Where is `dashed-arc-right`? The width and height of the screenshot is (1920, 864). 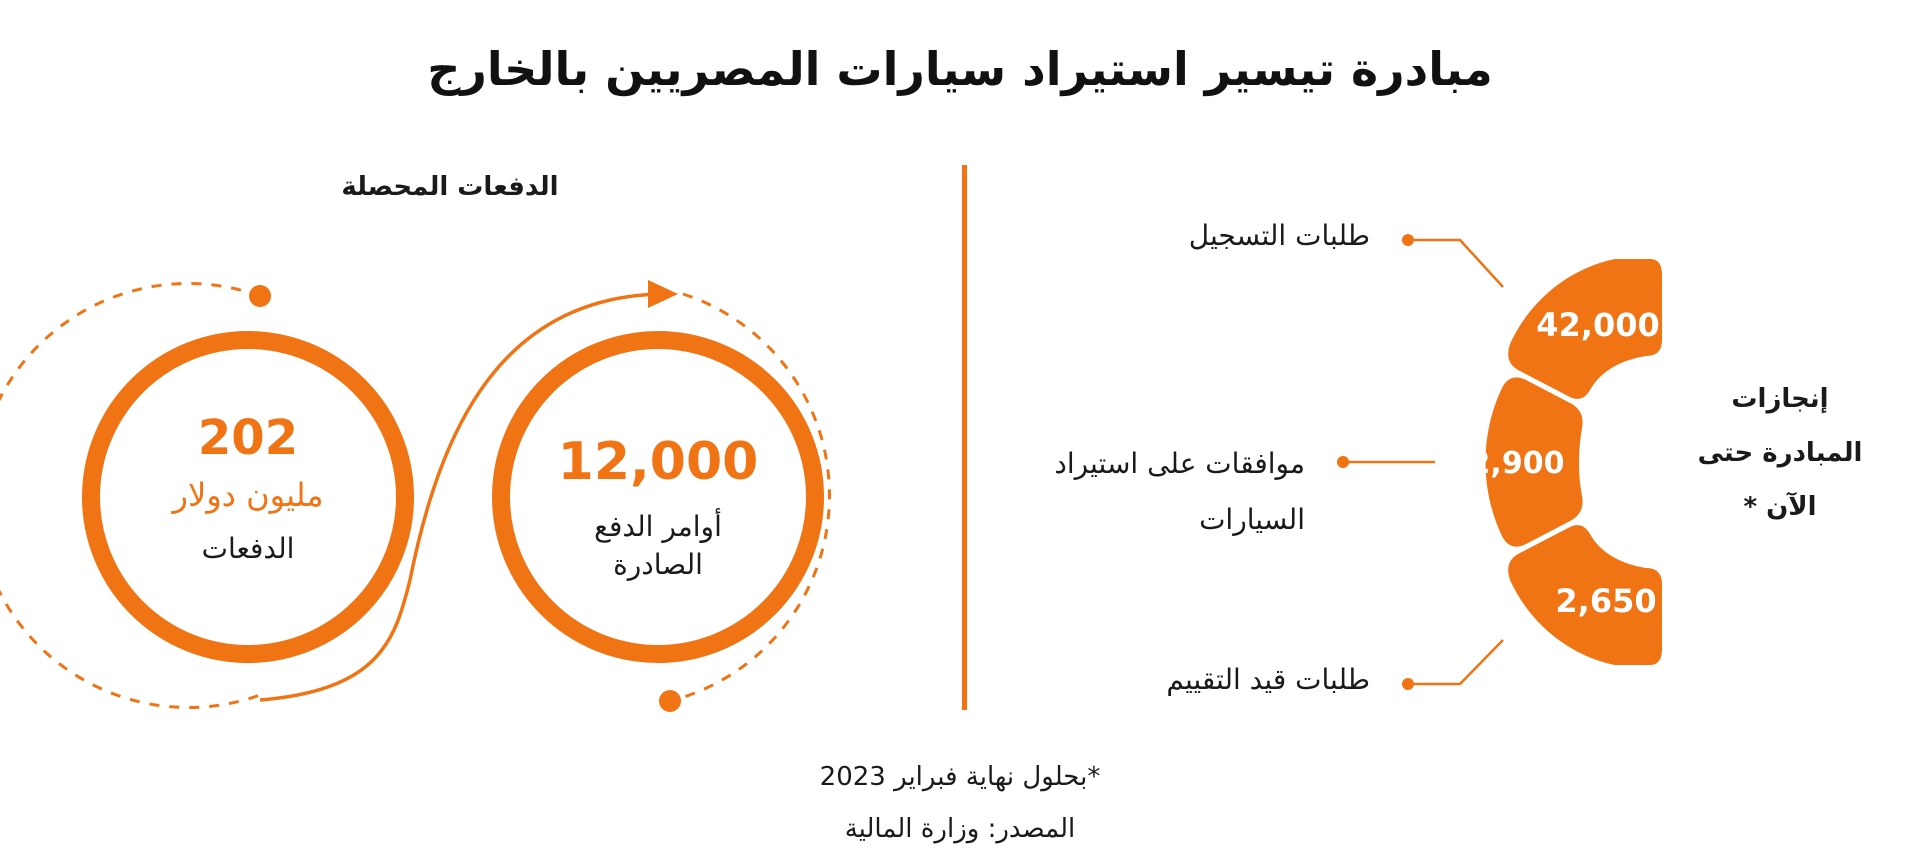 dashed-arc-right is located at coordinates (750, 497).